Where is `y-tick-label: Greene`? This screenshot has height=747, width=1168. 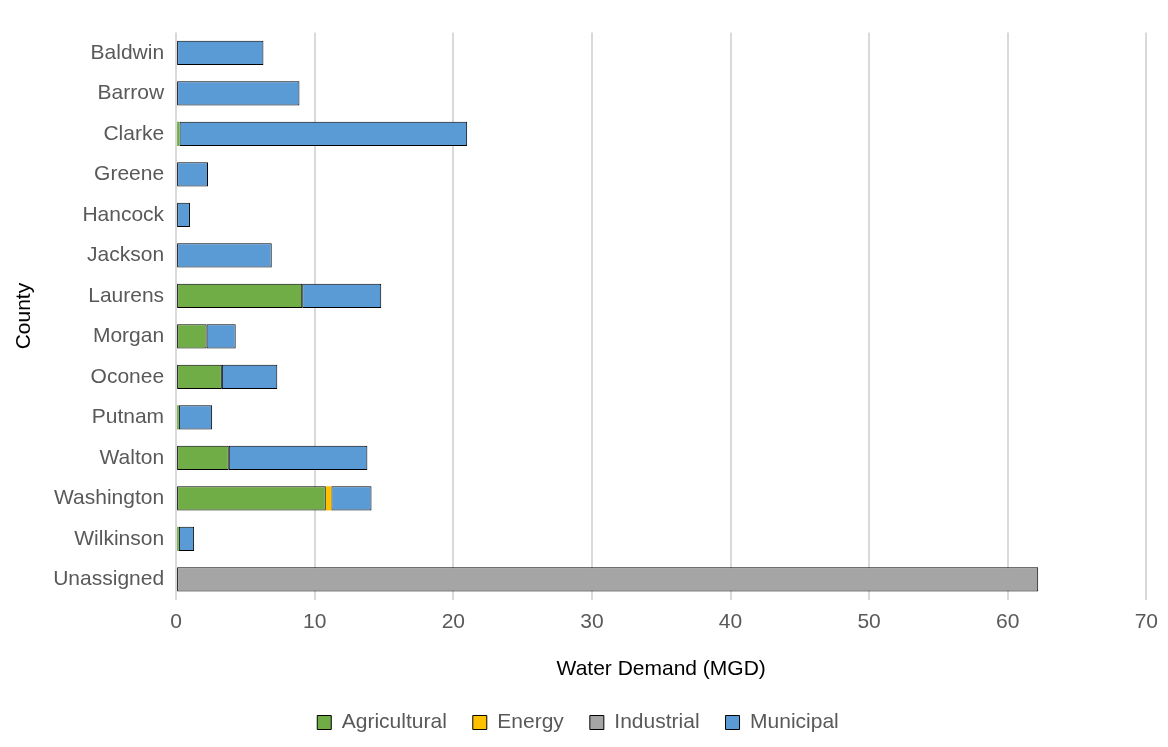
y-tick-label: Greene is located at coordinates (129, 173).